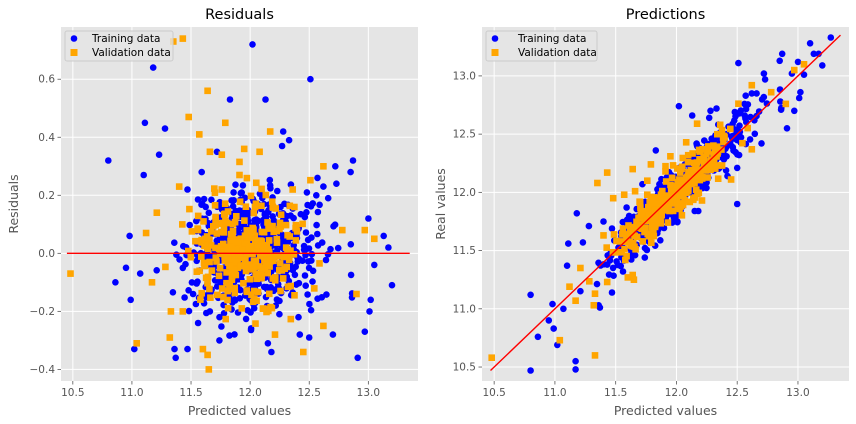 This screenshot has height=424, width=856. Describe the element at coordinates (309, 393) in the screenshot. I see `x-tick-label: 12.5` at that location.